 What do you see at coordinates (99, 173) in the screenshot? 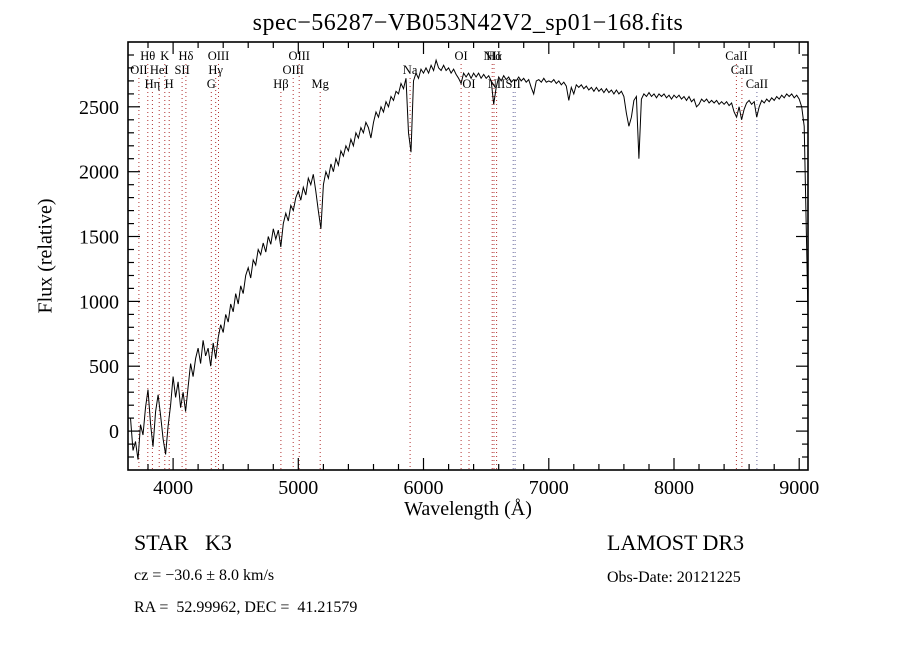
I see `y-tick-label: 2000` at bounding box center [99, 173].